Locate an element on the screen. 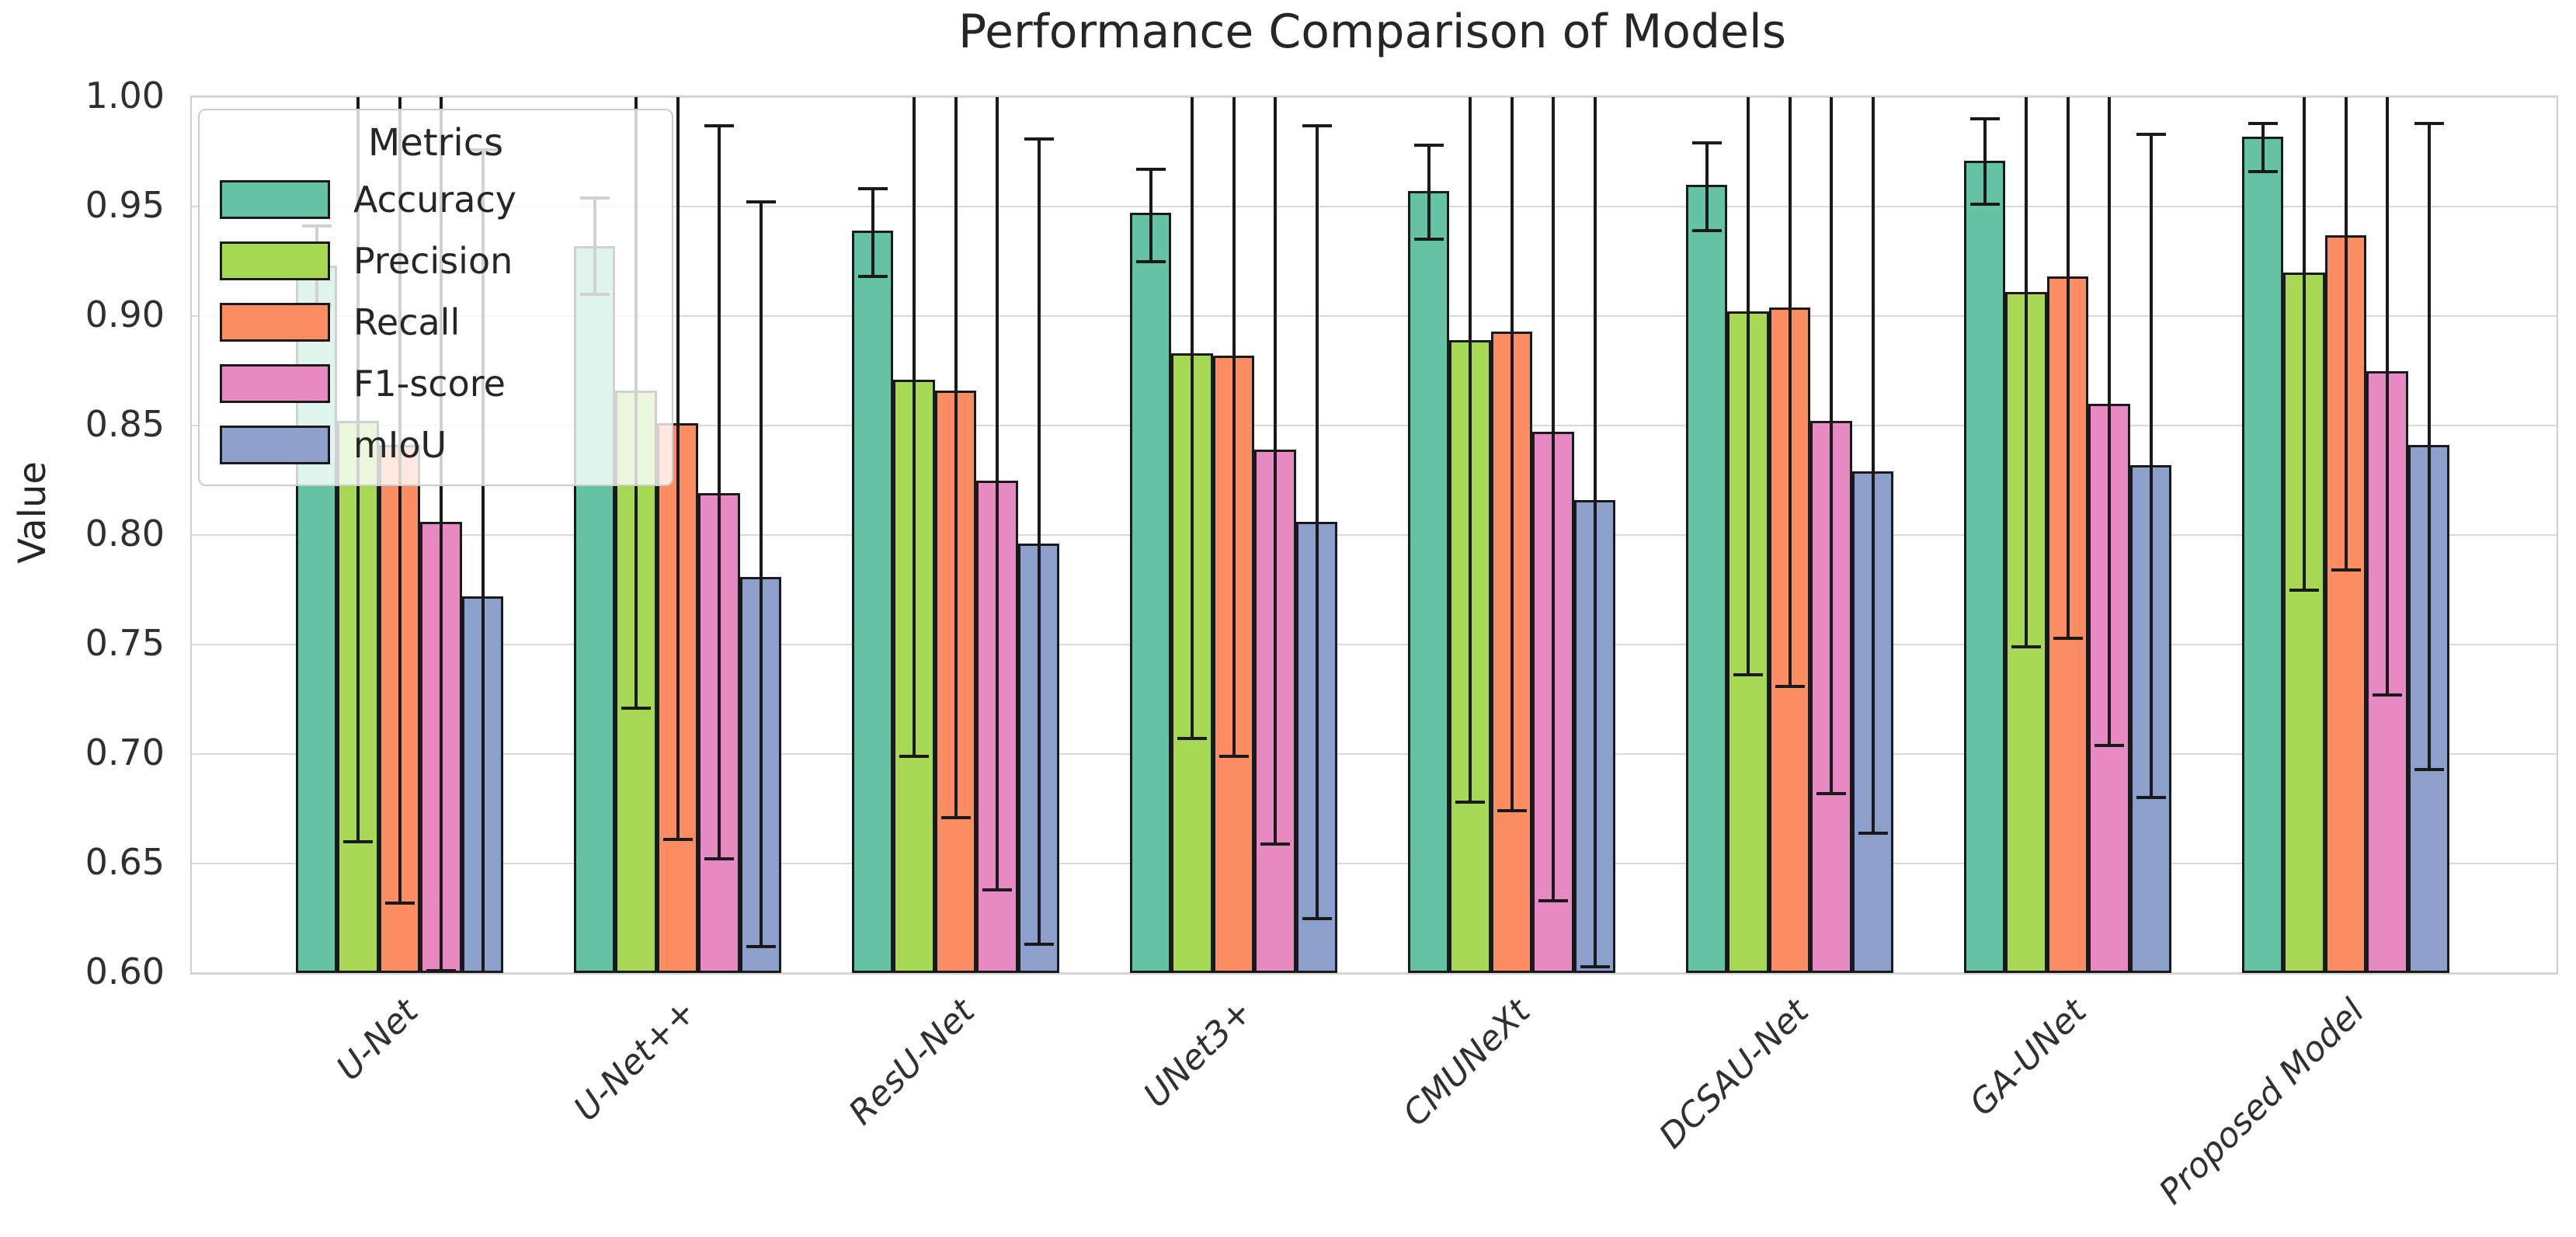 This screenshot has height=1237, width=2576. legend-items: Accuracy Precision Recall F1-score mIoU is located at coordinates (436, 323).